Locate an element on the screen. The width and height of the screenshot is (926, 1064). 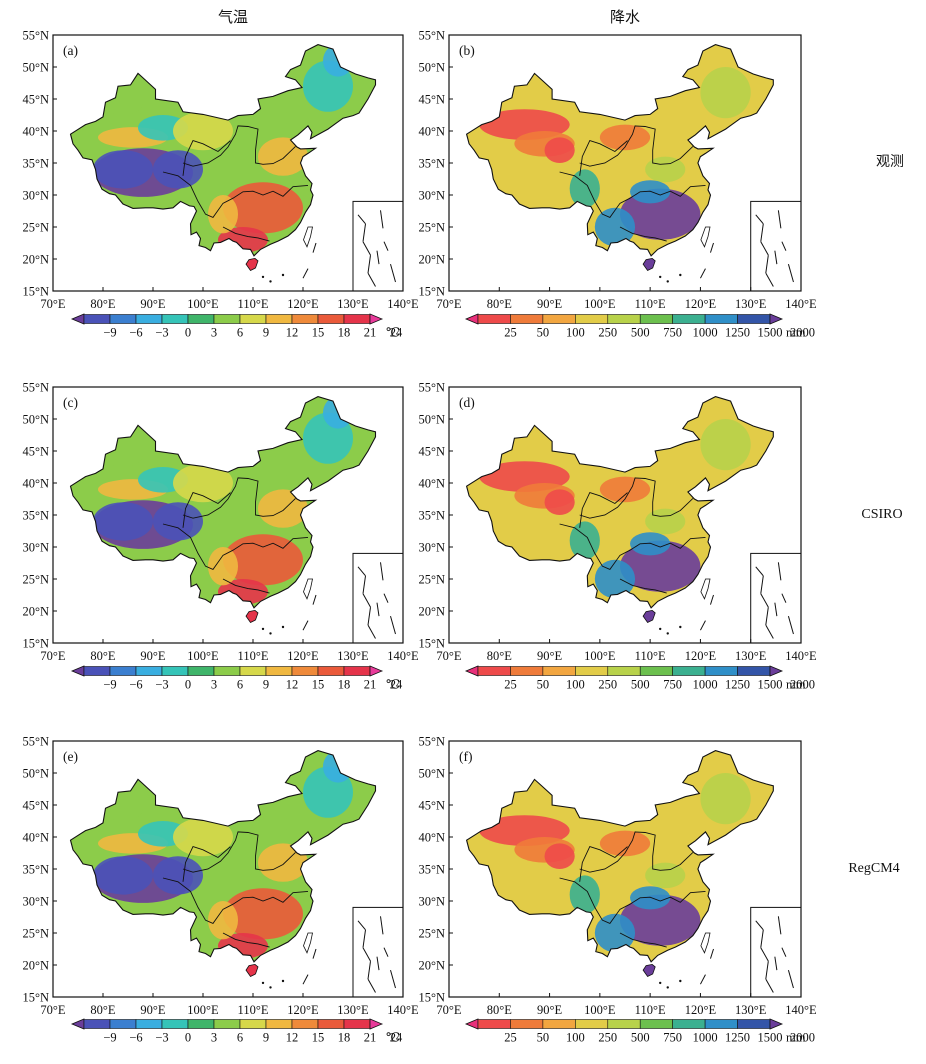
colorbar-label: 3 is located at coordinates (214, 333).